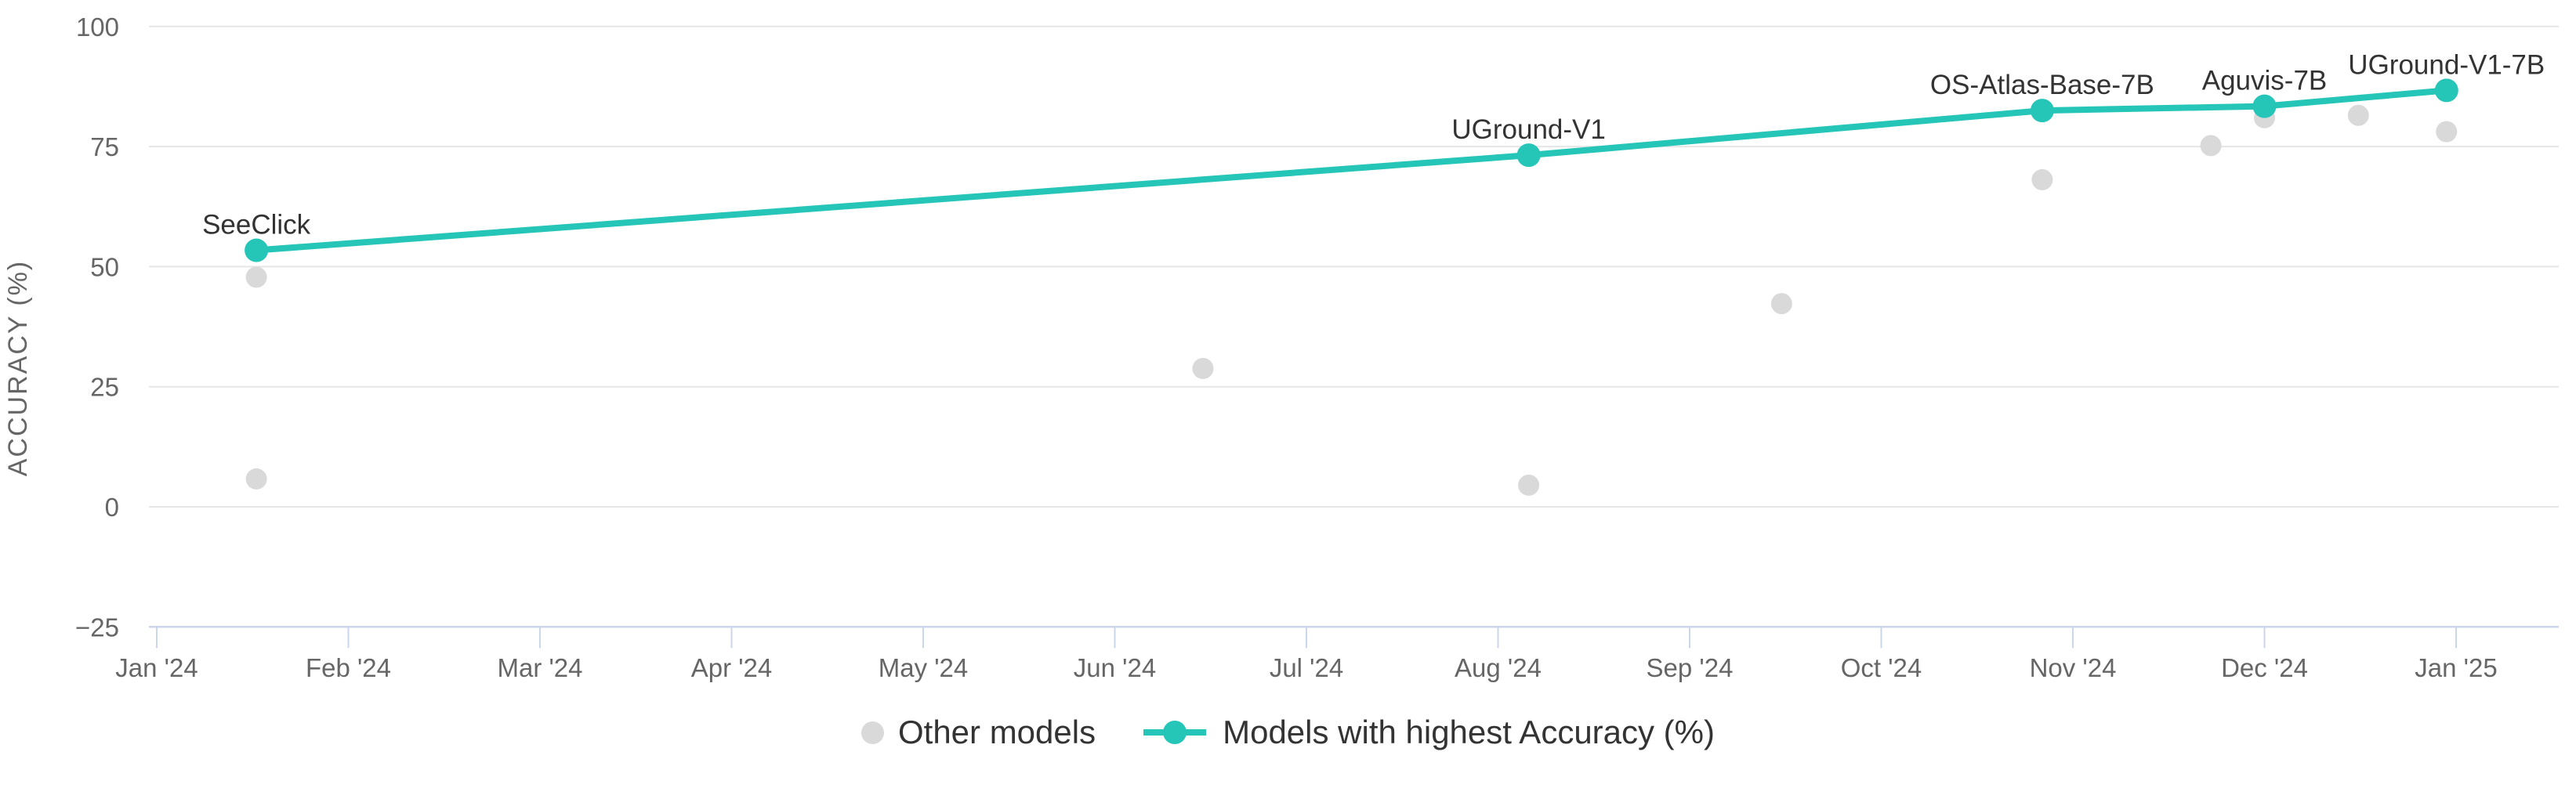 The image size is (2576, 788). I want to click on x-tick-label-6: Jul '24, so click(1306, 667).